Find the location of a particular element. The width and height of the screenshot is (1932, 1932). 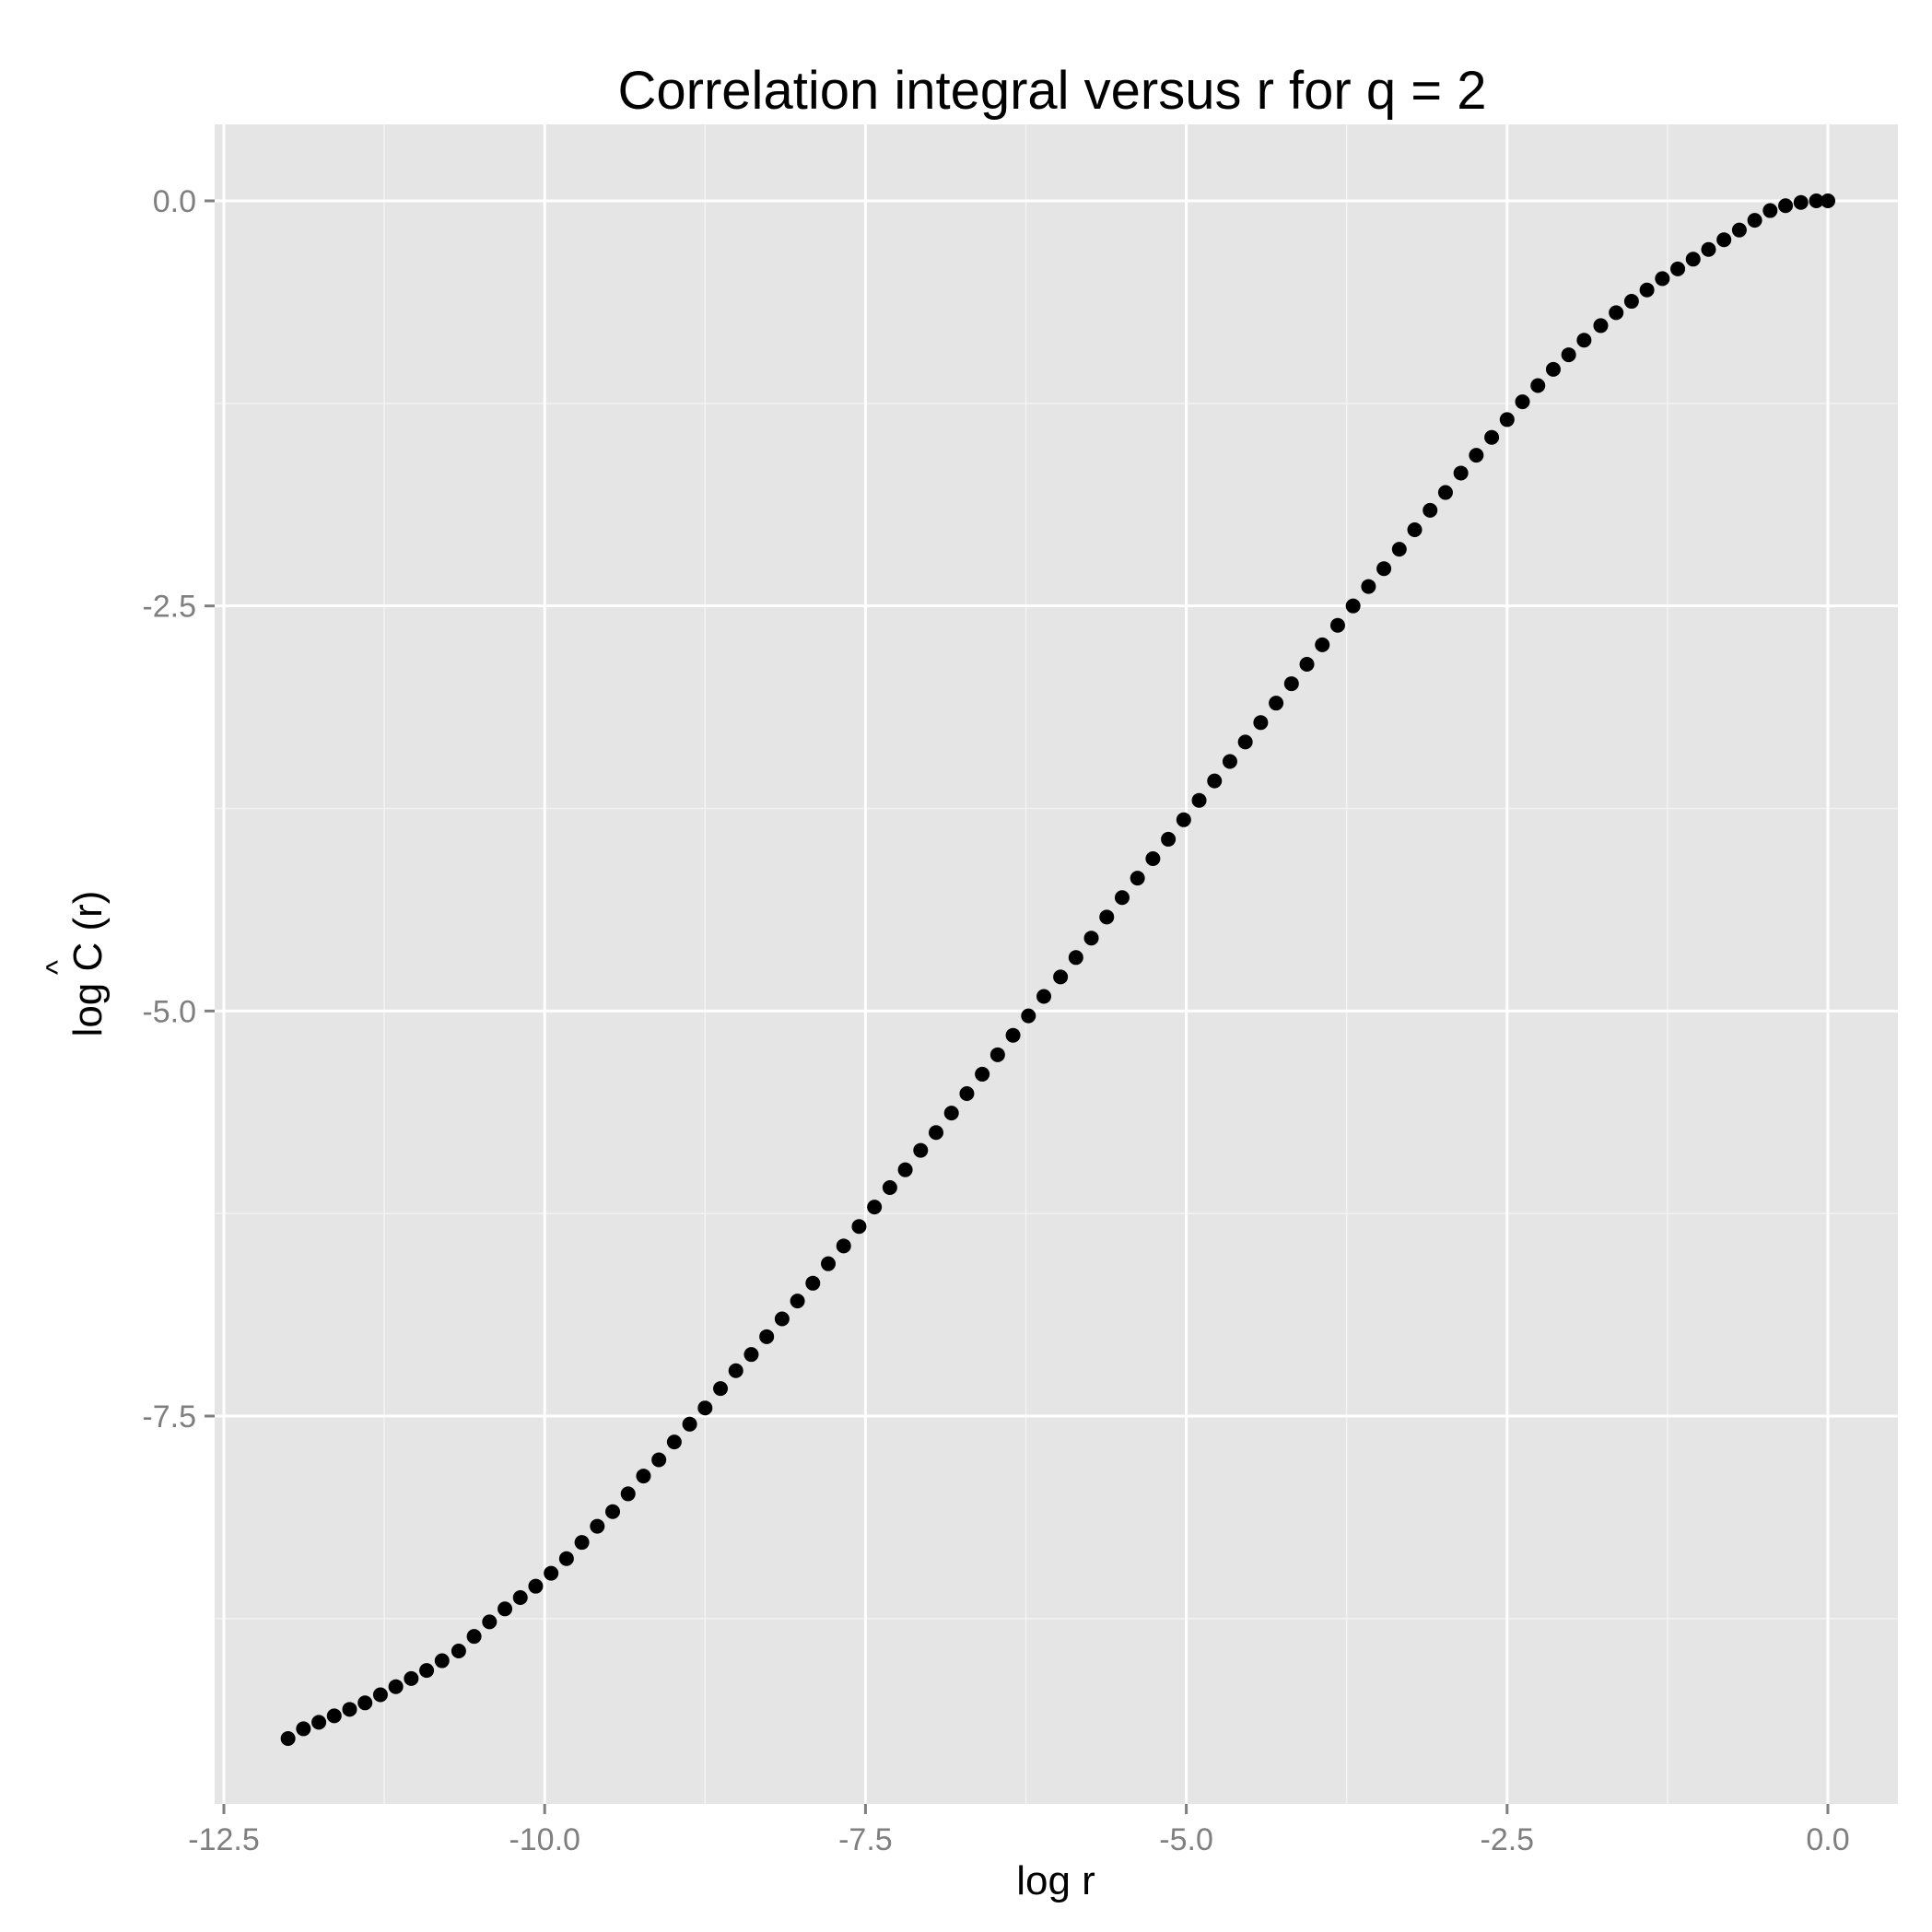

y-tick-label: -5.0 is located at coordinates (169, 1011).